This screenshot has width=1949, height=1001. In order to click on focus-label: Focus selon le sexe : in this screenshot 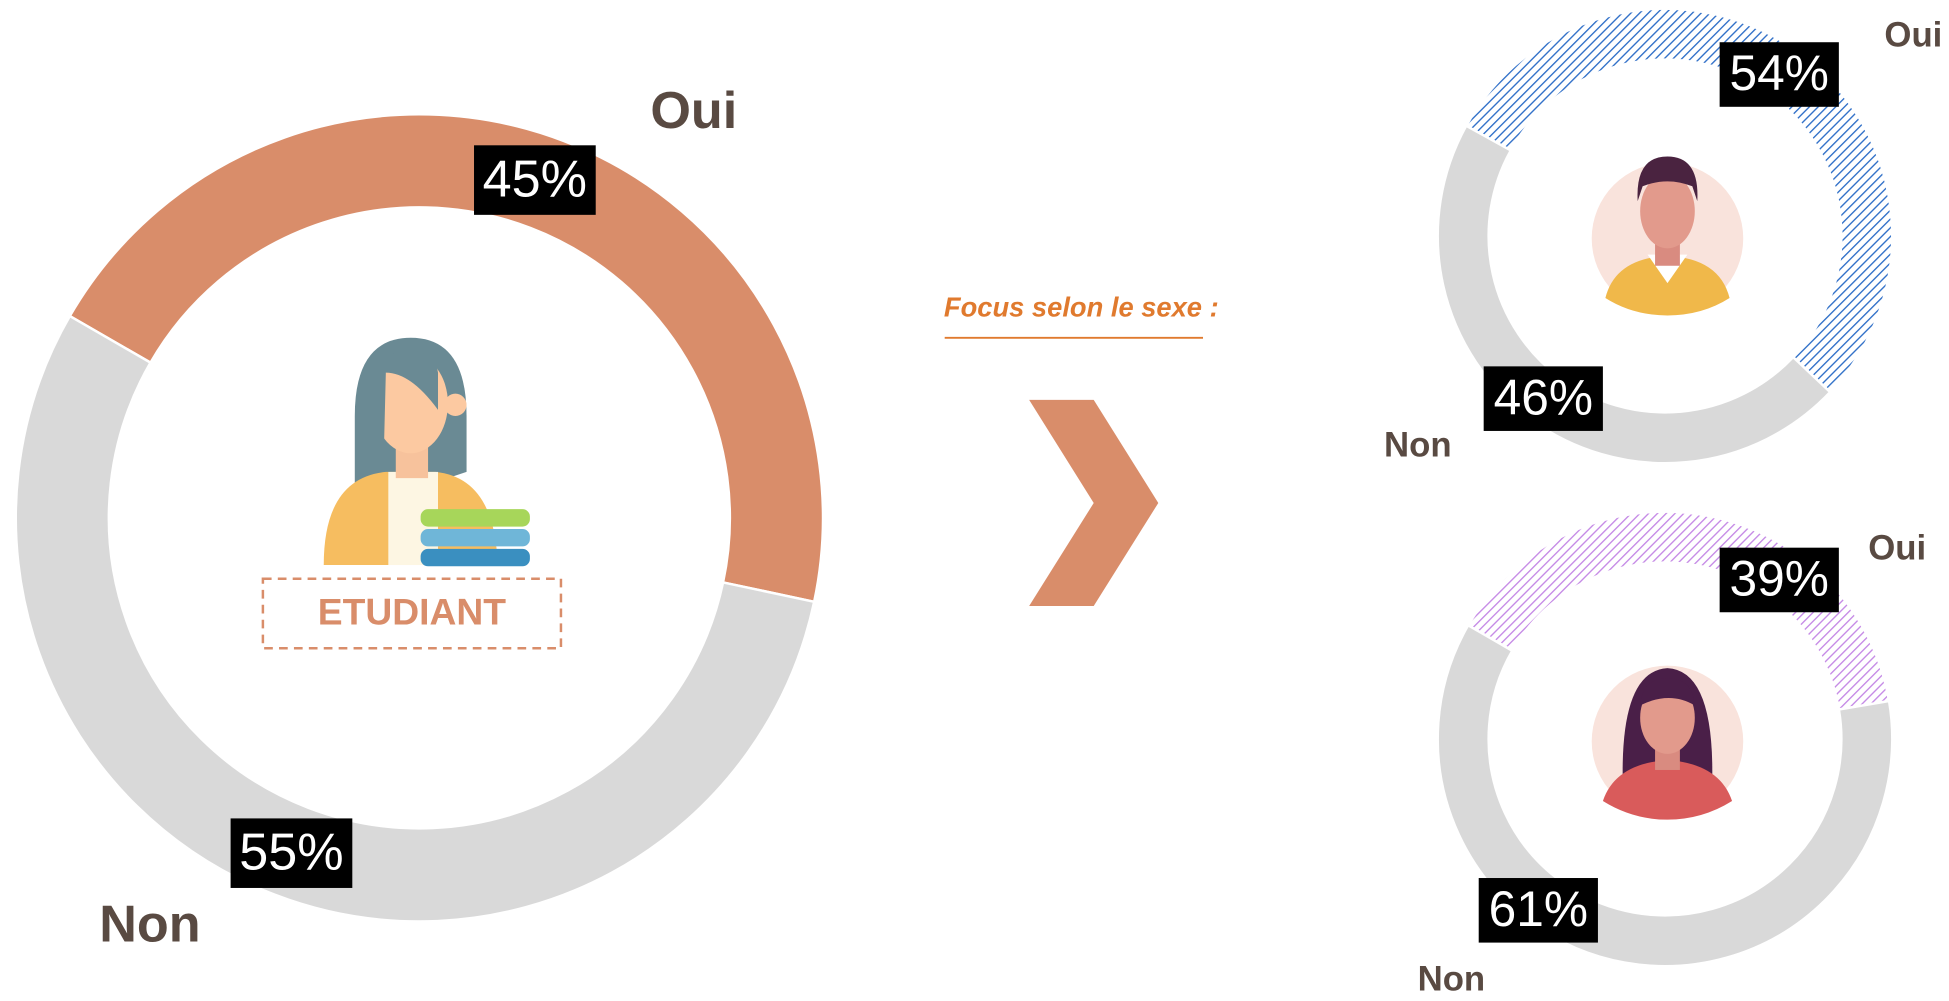, I will do `click(1081, 306)`.